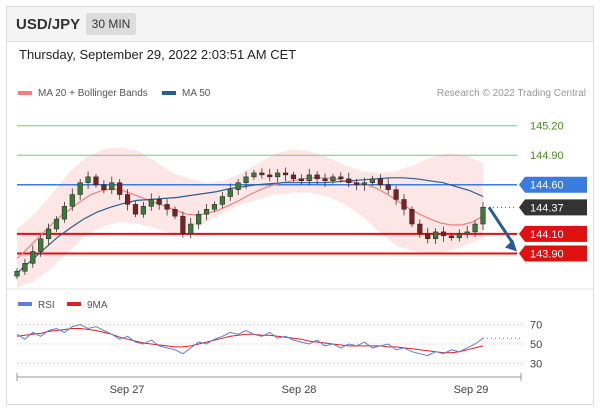 This screenshot has width=600, height=411. What do you see at coordinates (511, 93) in the screenshot?
I see `watermark: Research © 2022 Trading Central` at bounding box center [511, 93].